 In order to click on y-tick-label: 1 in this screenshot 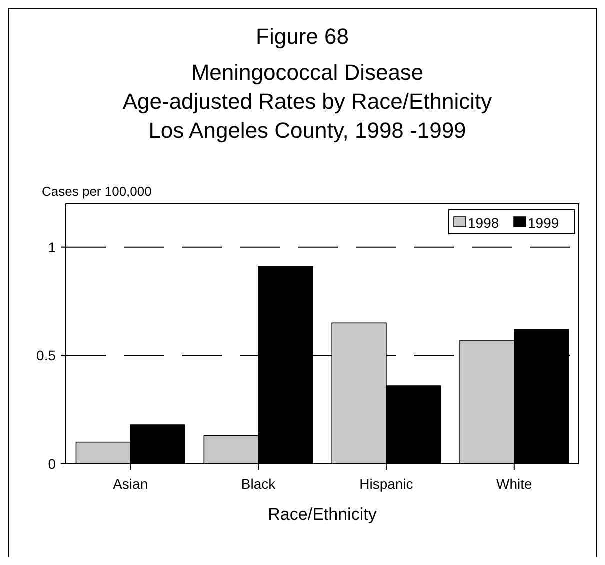, I will do `click(52, 247)`.